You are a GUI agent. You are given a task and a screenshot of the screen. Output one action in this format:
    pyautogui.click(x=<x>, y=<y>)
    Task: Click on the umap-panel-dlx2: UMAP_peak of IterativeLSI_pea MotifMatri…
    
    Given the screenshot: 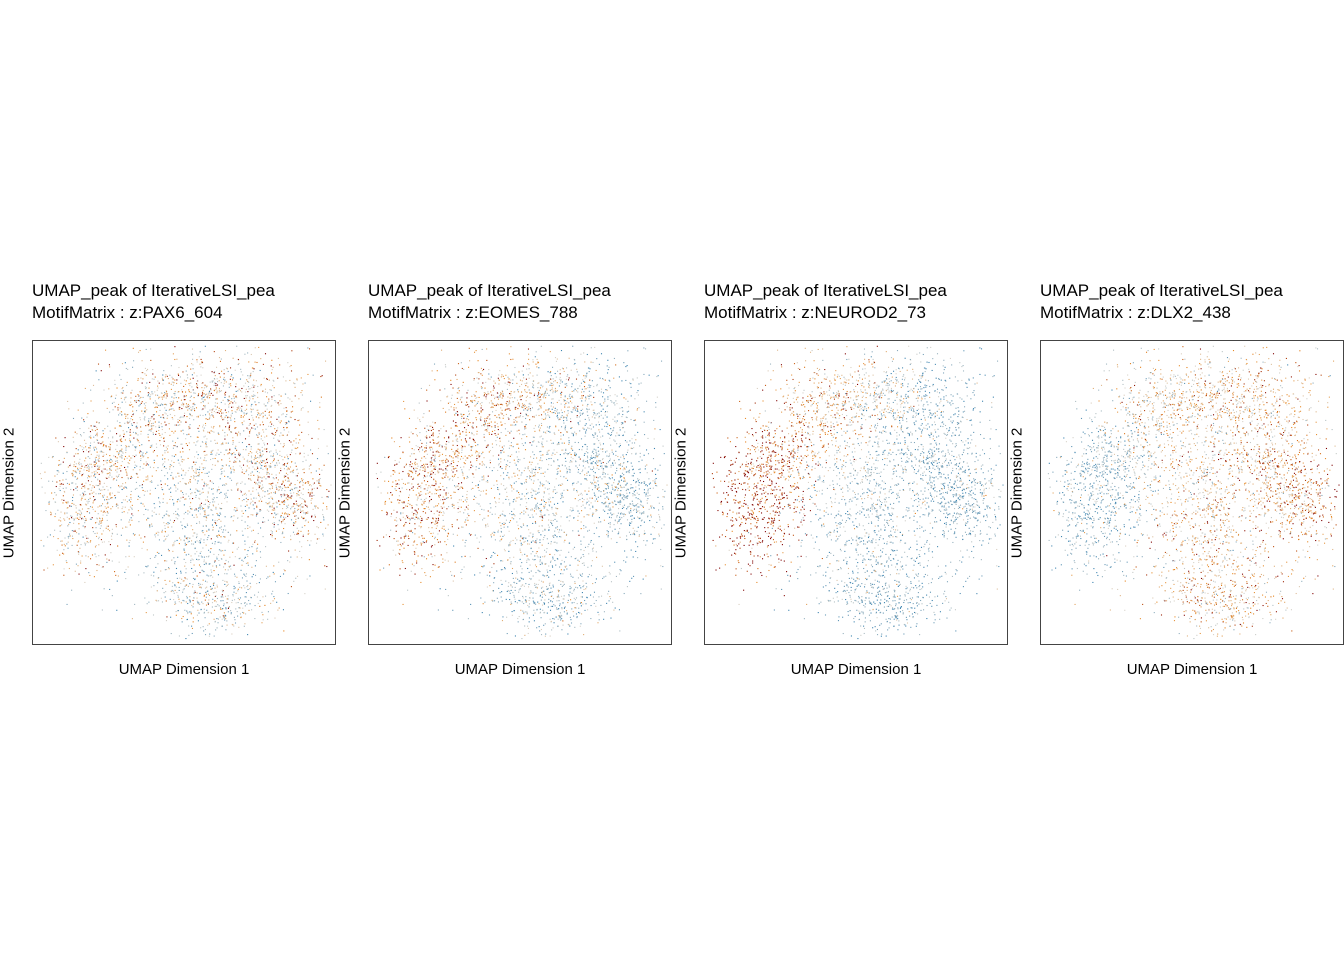 What is the action you would take?
    pyautogui.click(x=1176, y=490)
    